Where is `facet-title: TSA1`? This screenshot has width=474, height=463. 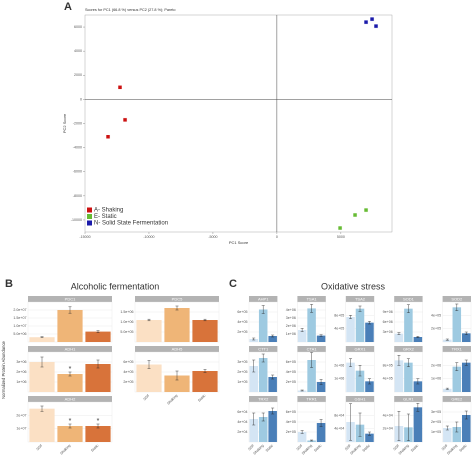 facet-title: TSA1 is located at coordinates (312, 298).